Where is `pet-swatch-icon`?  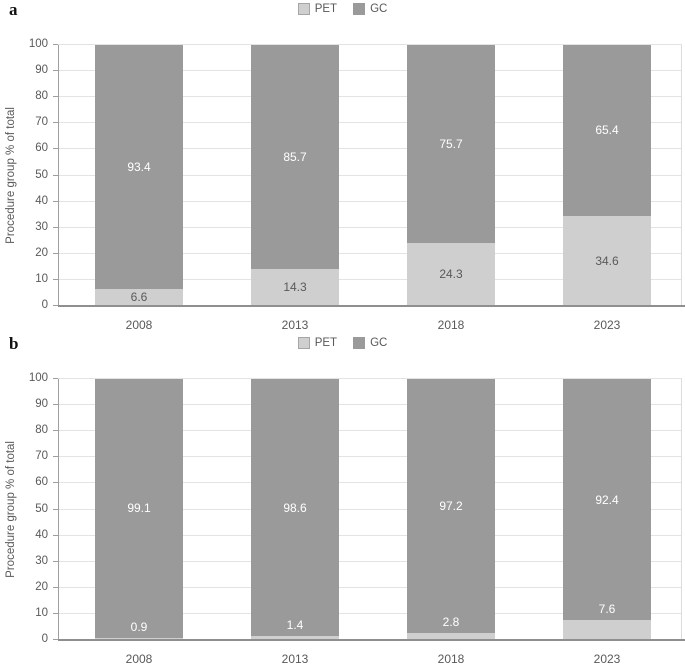
pet-swatch-icon is located at coordinates (303, 9).